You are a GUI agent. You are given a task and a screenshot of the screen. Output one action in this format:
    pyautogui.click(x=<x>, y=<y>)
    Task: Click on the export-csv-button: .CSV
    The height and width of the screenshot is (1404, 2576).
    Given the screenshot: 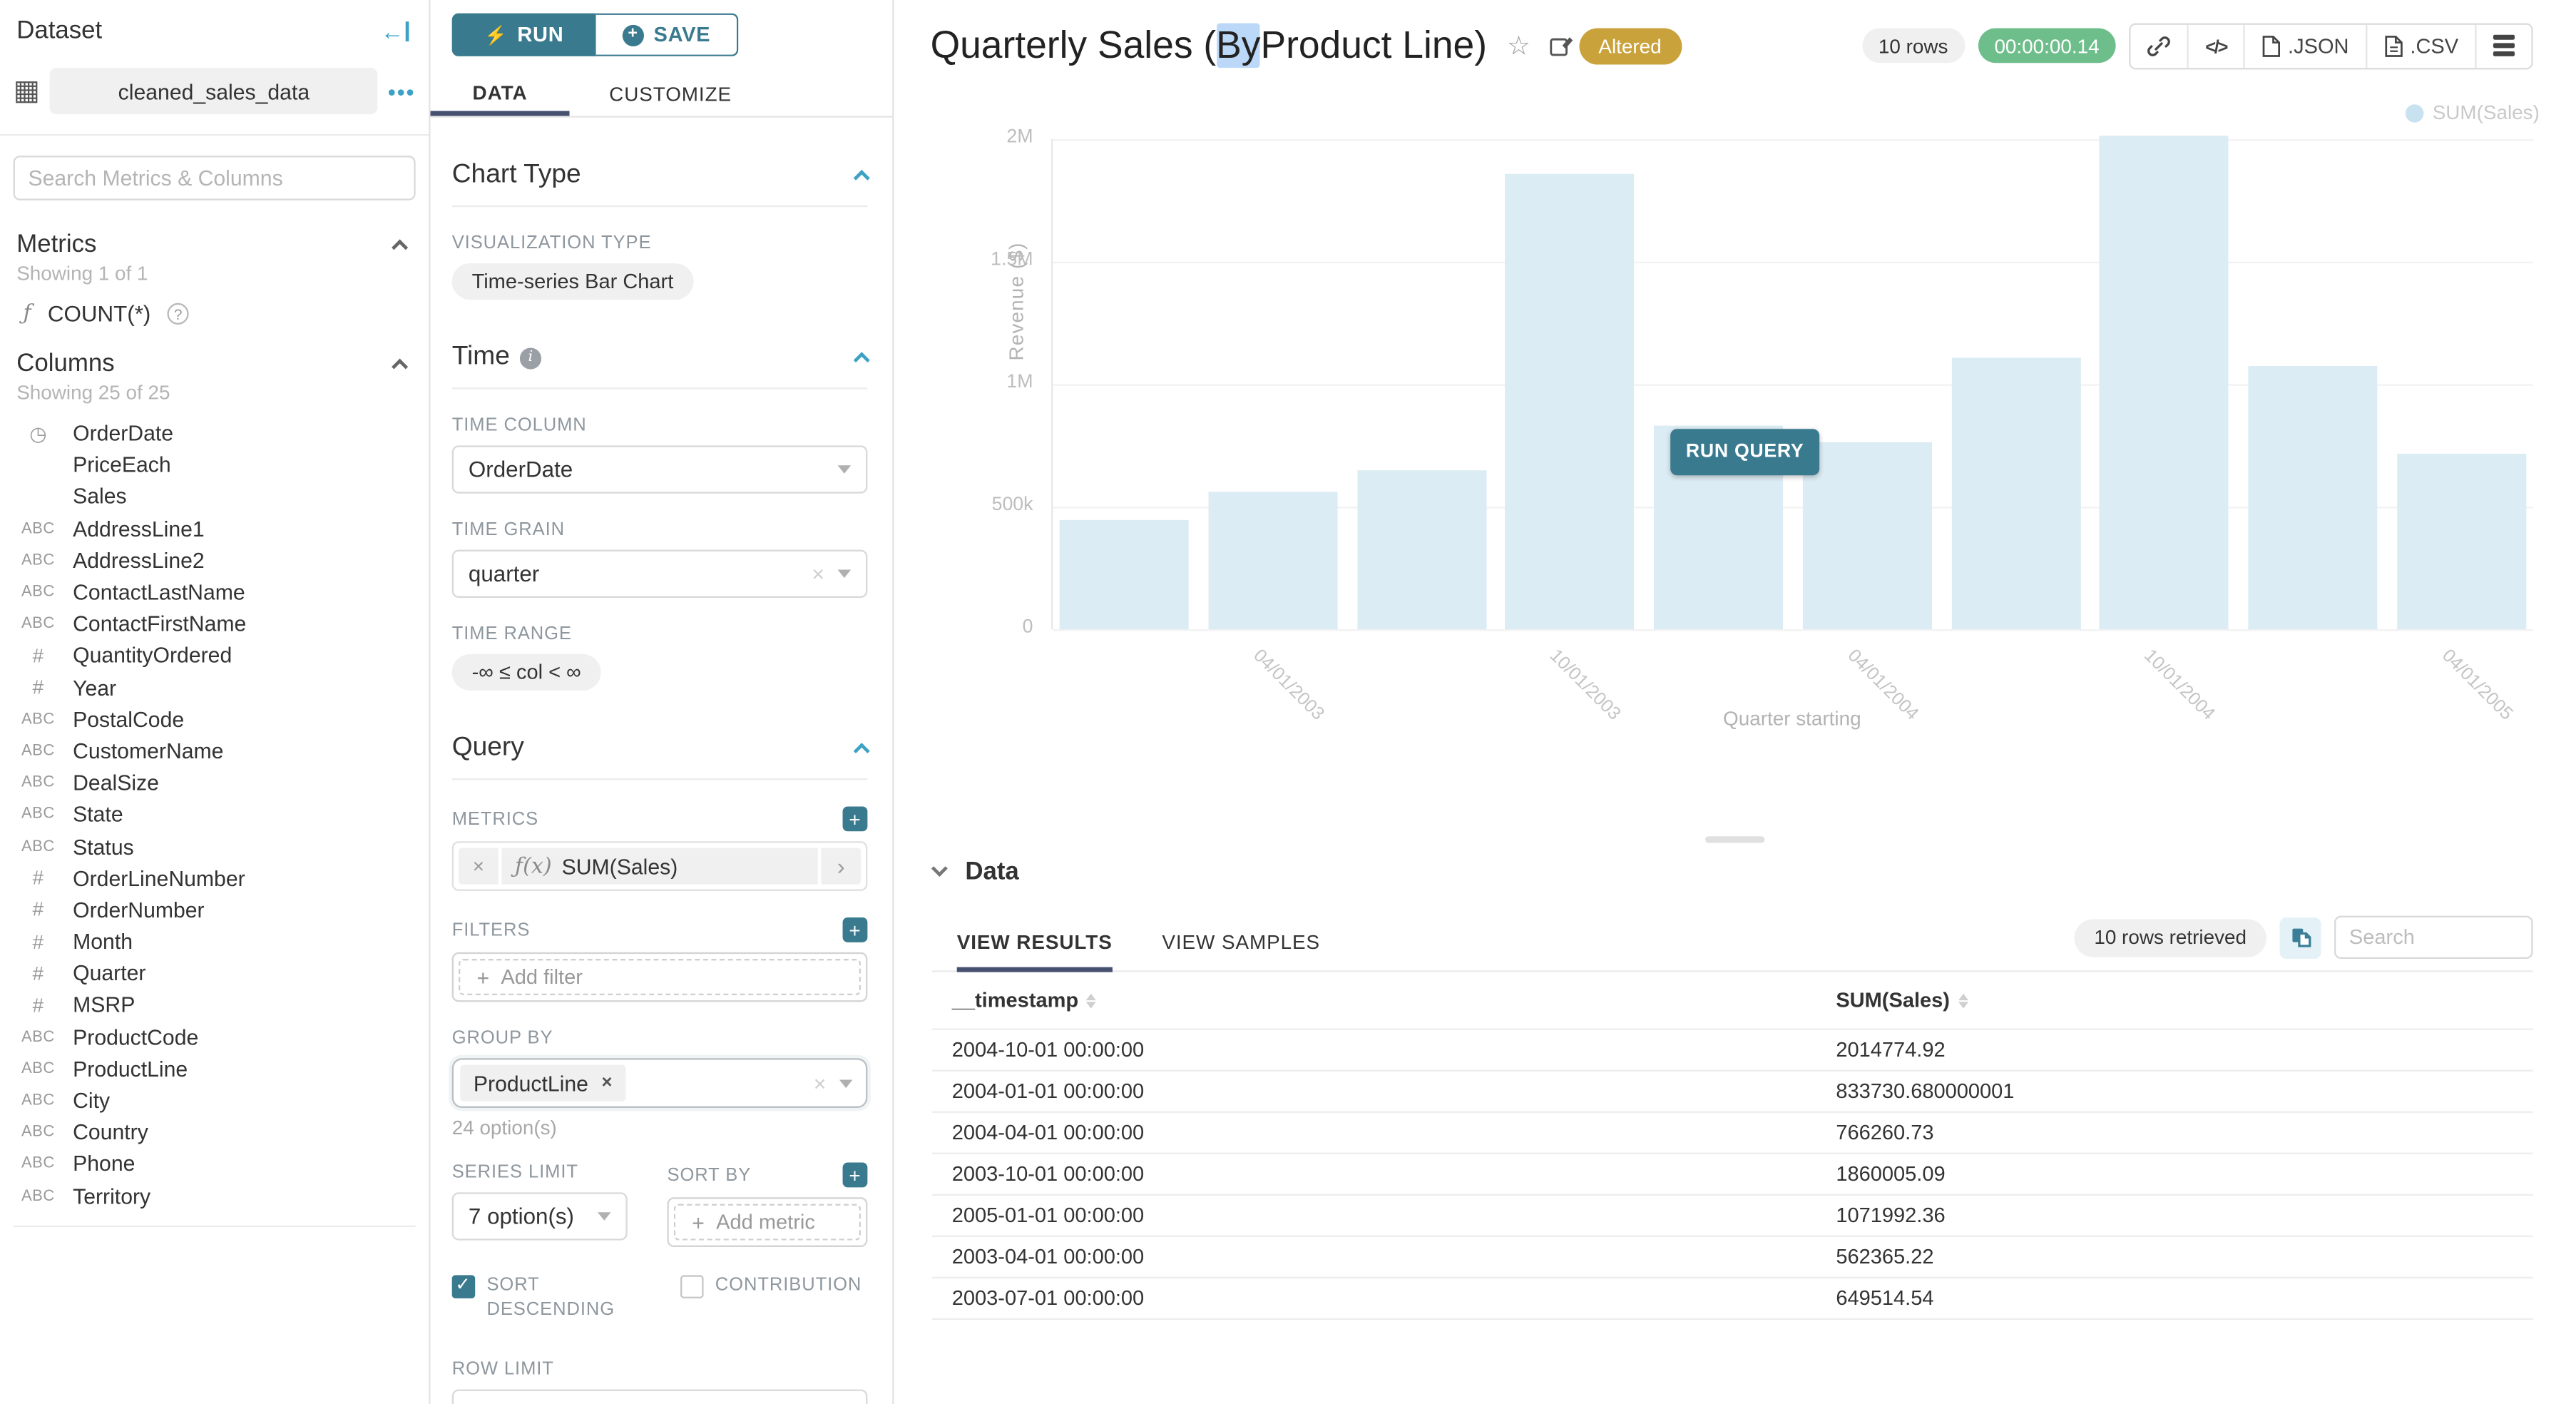 What is the action you would take?
    pyautogui.click(x=2422, y=46)
    